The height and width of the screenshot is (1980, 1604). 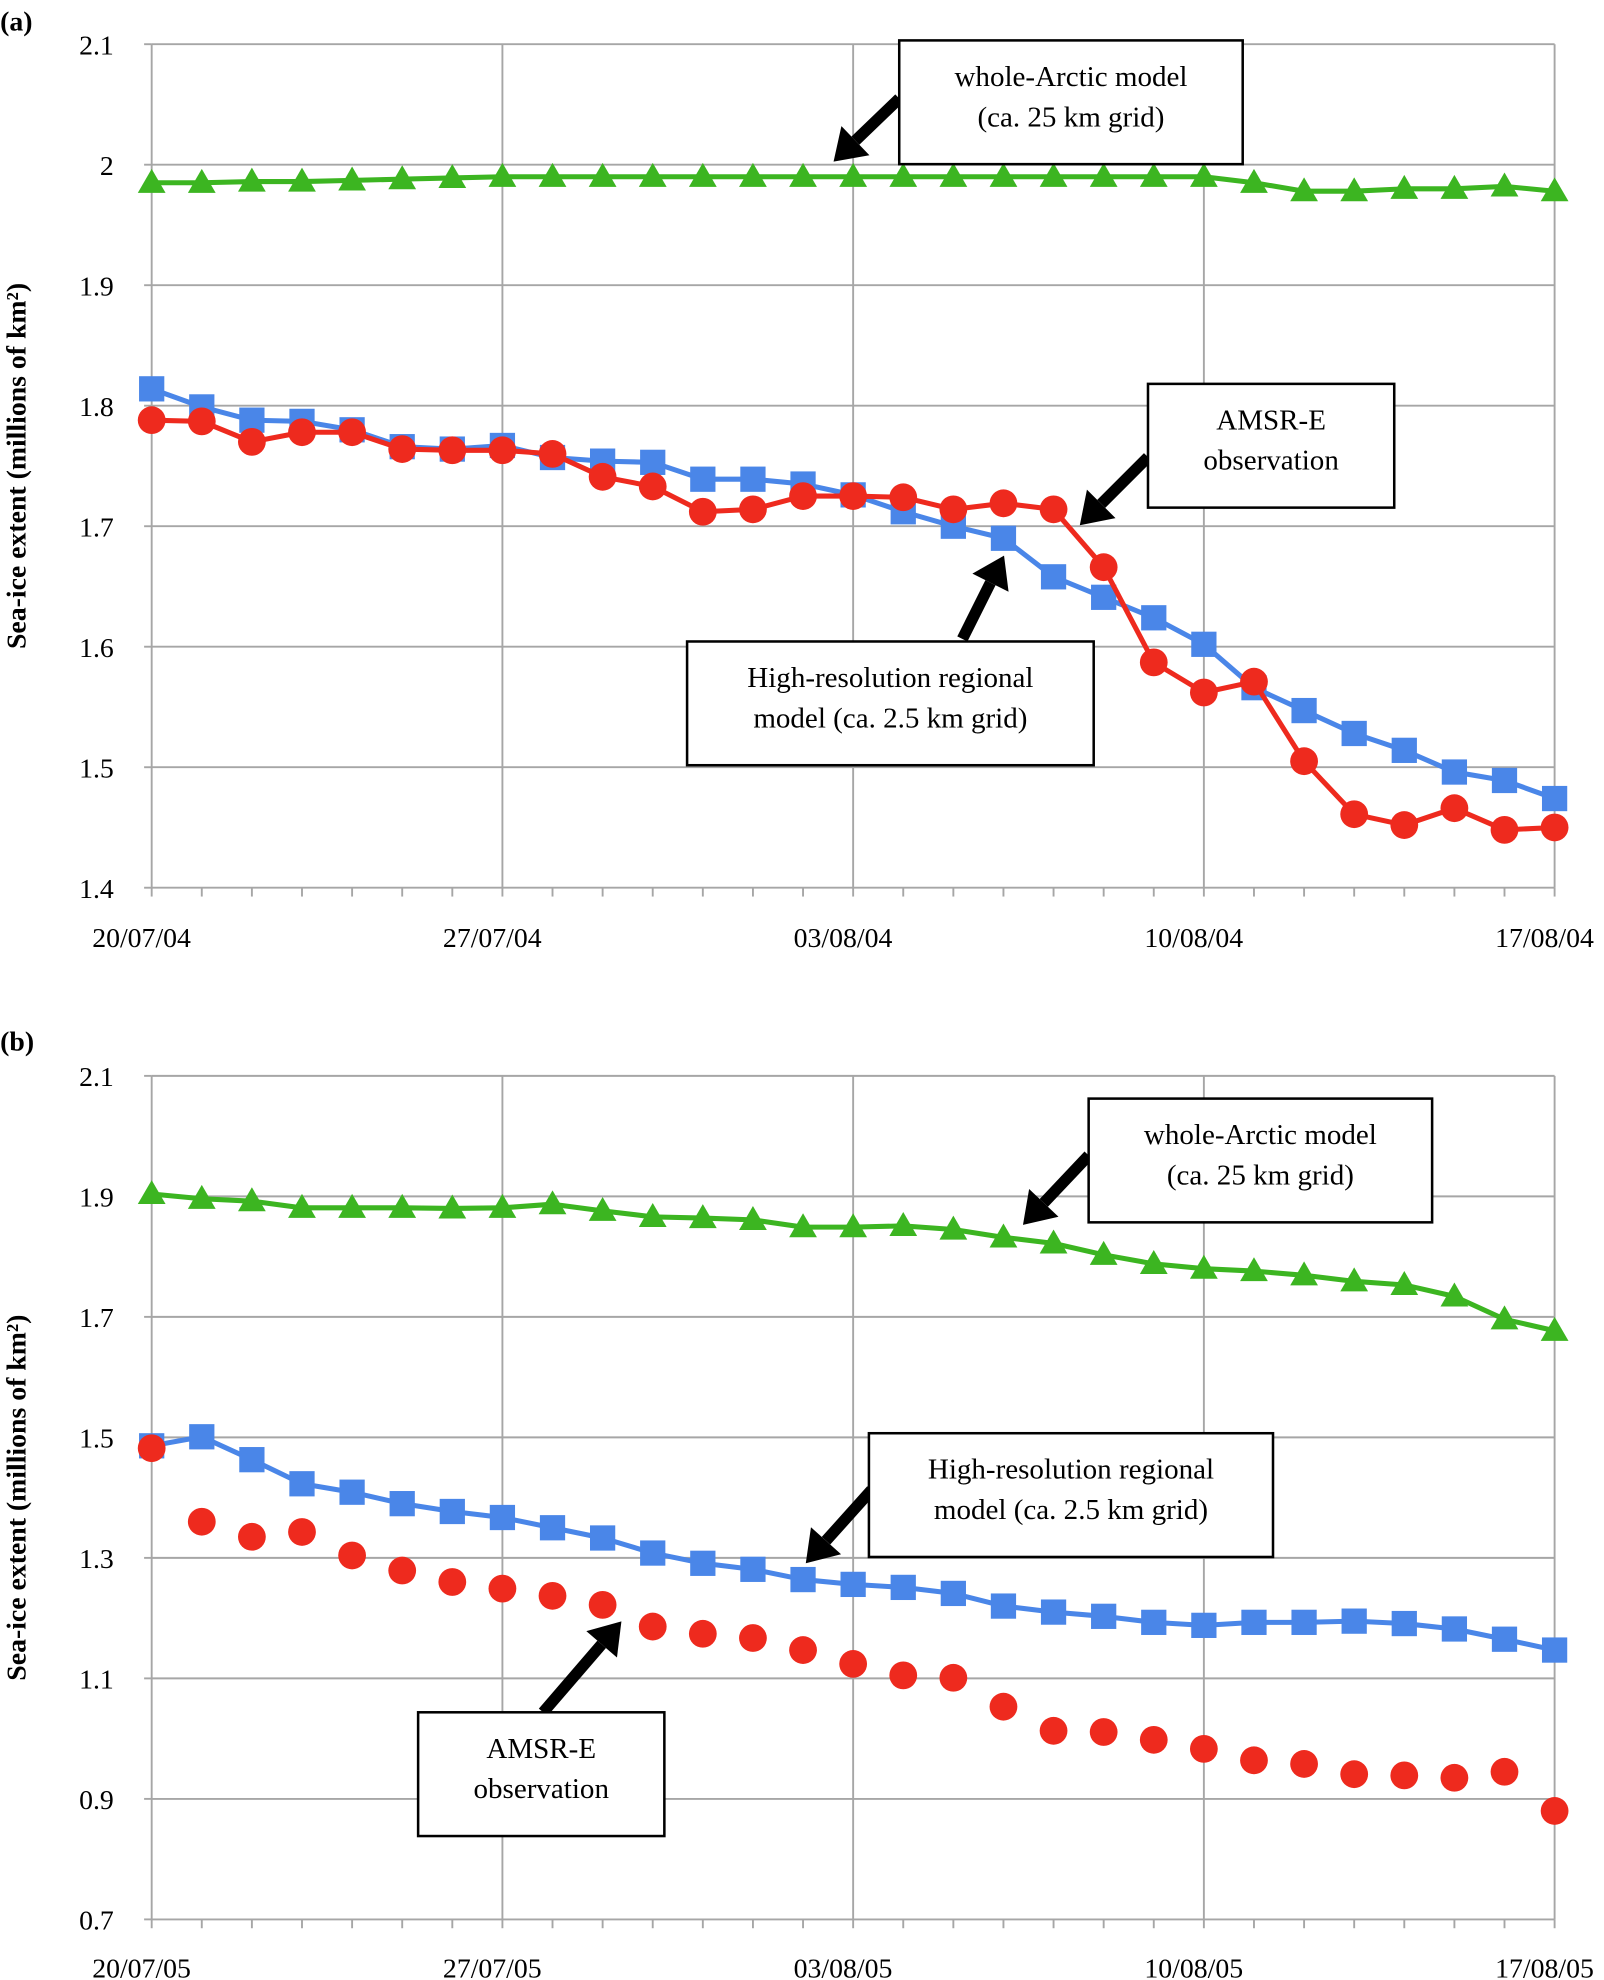 I want to click on y-axis-label: Sea-ice extent (millions of km²), so click(x=16, y=1498).